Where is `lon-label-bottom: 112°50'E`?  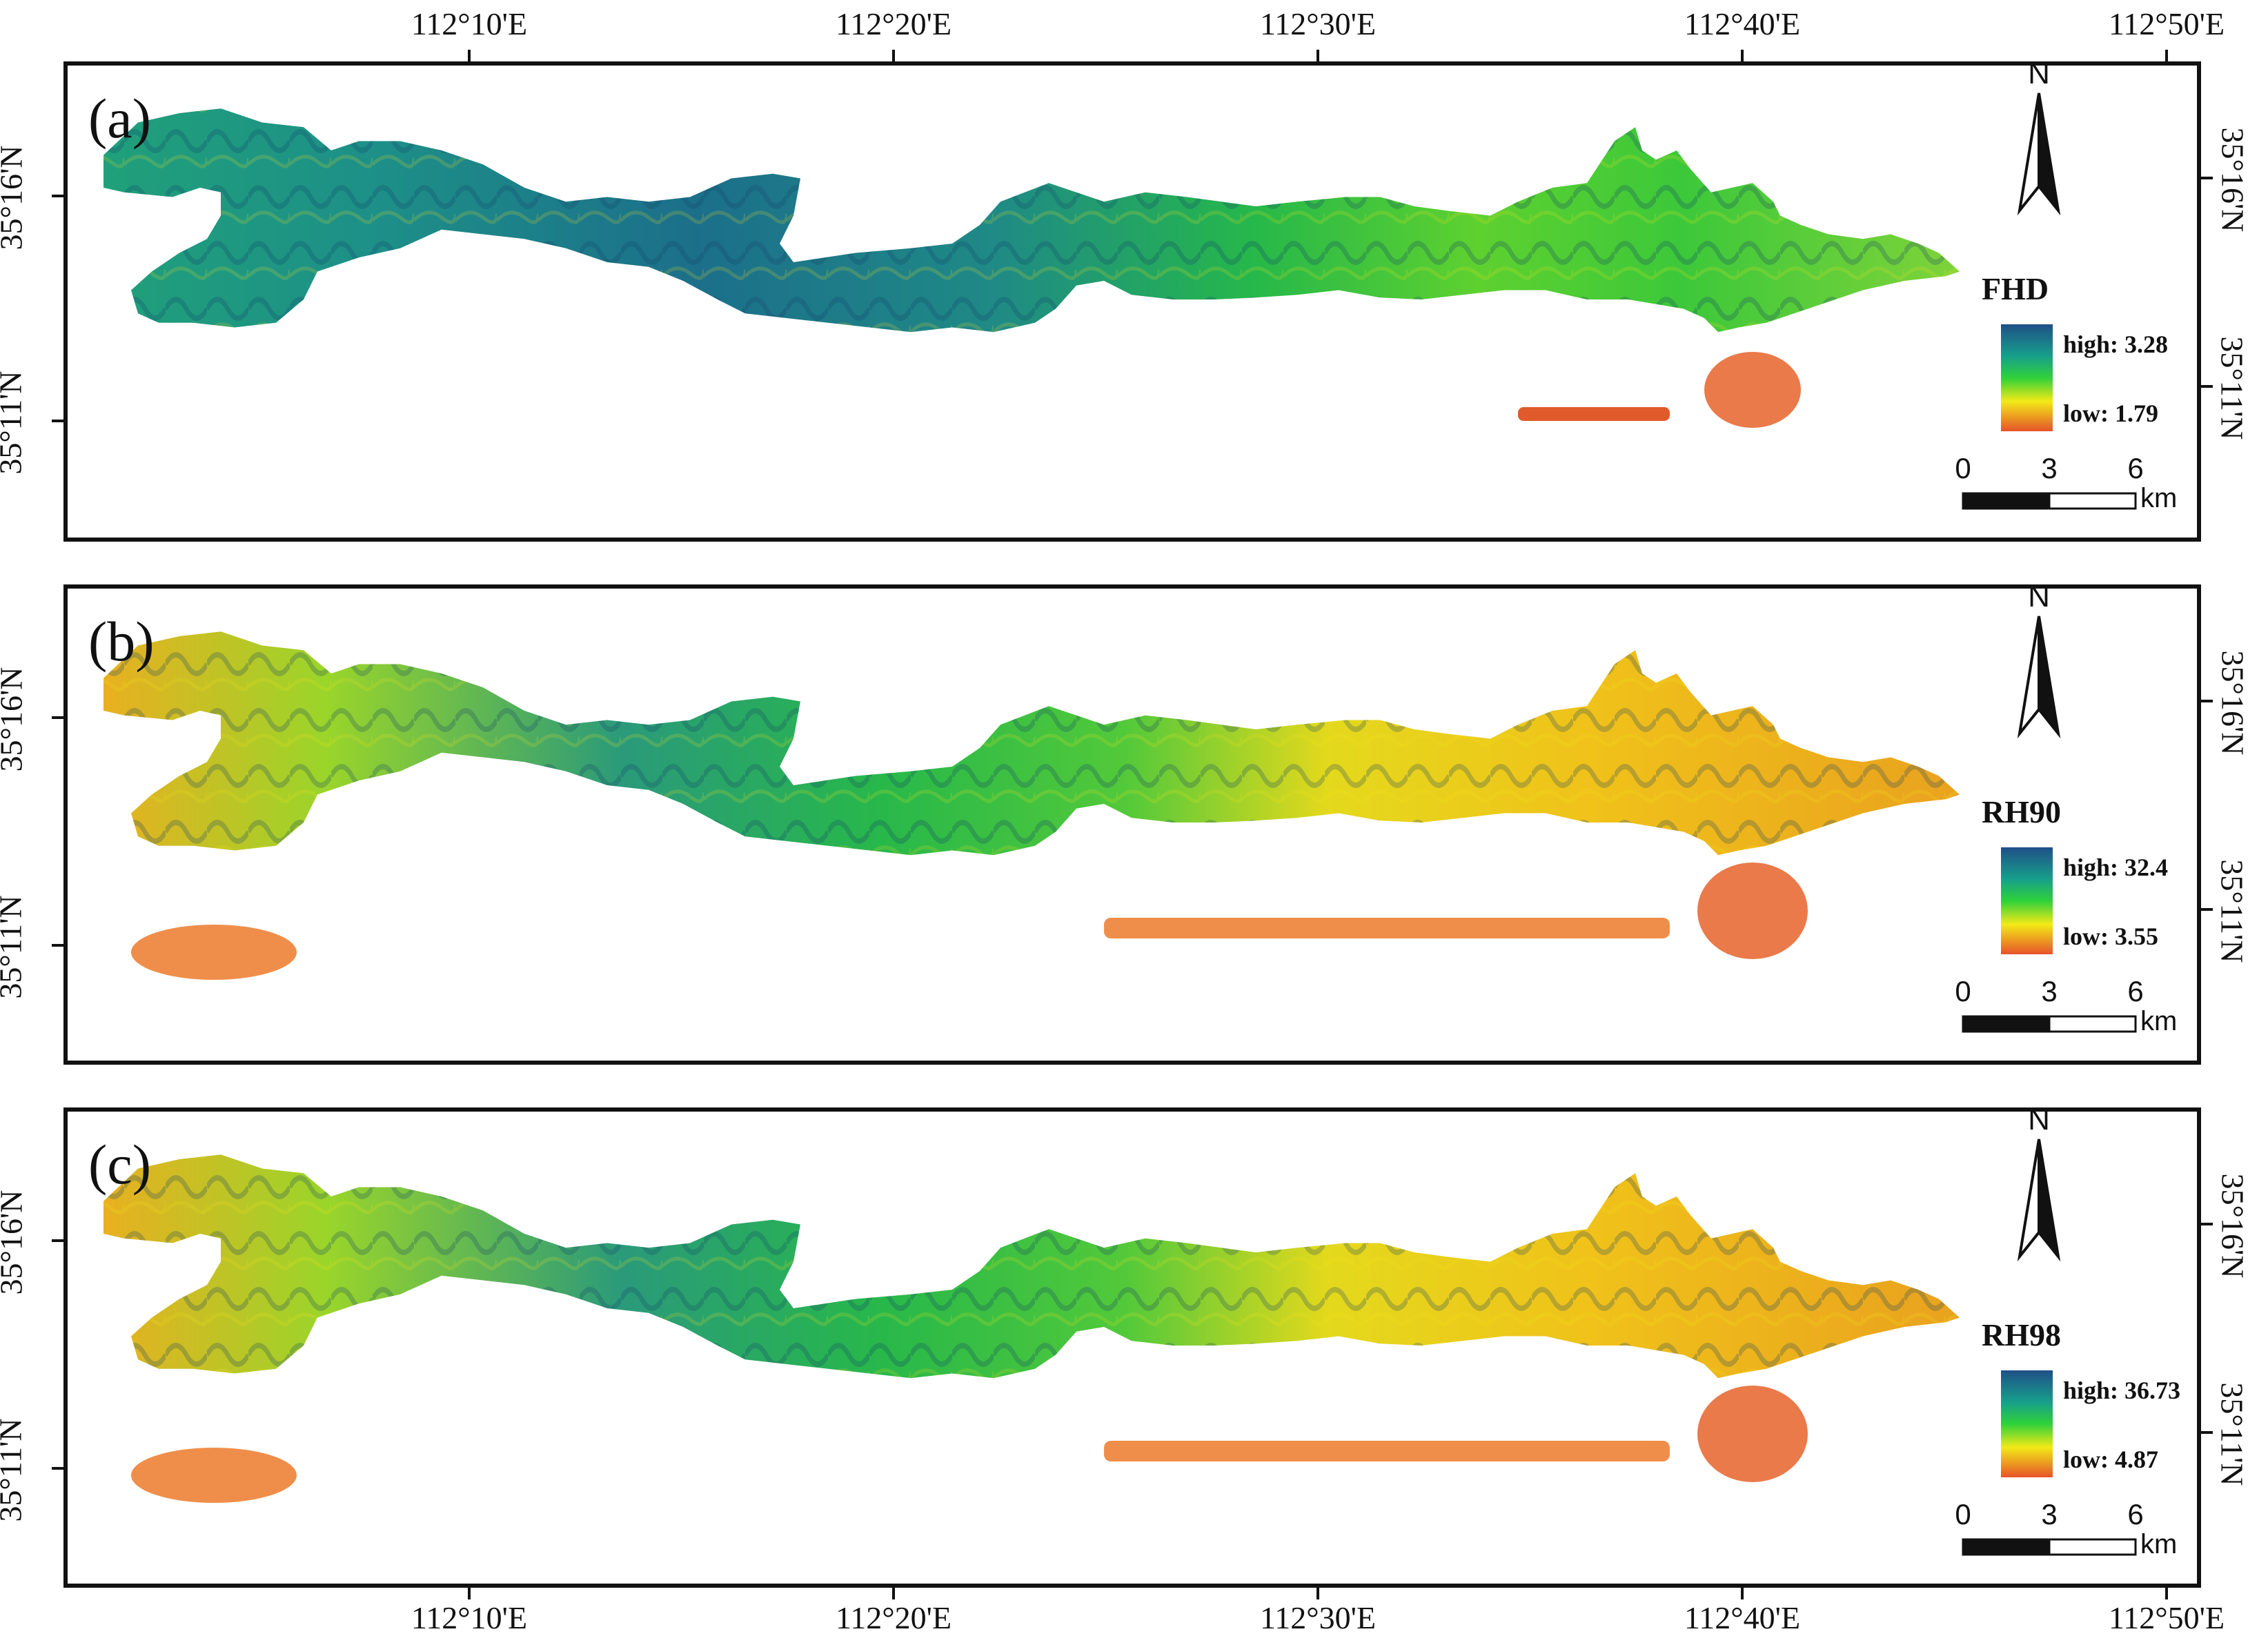 lon-label-bottom: 112°50'E is located at coordinates (2166, 1617).